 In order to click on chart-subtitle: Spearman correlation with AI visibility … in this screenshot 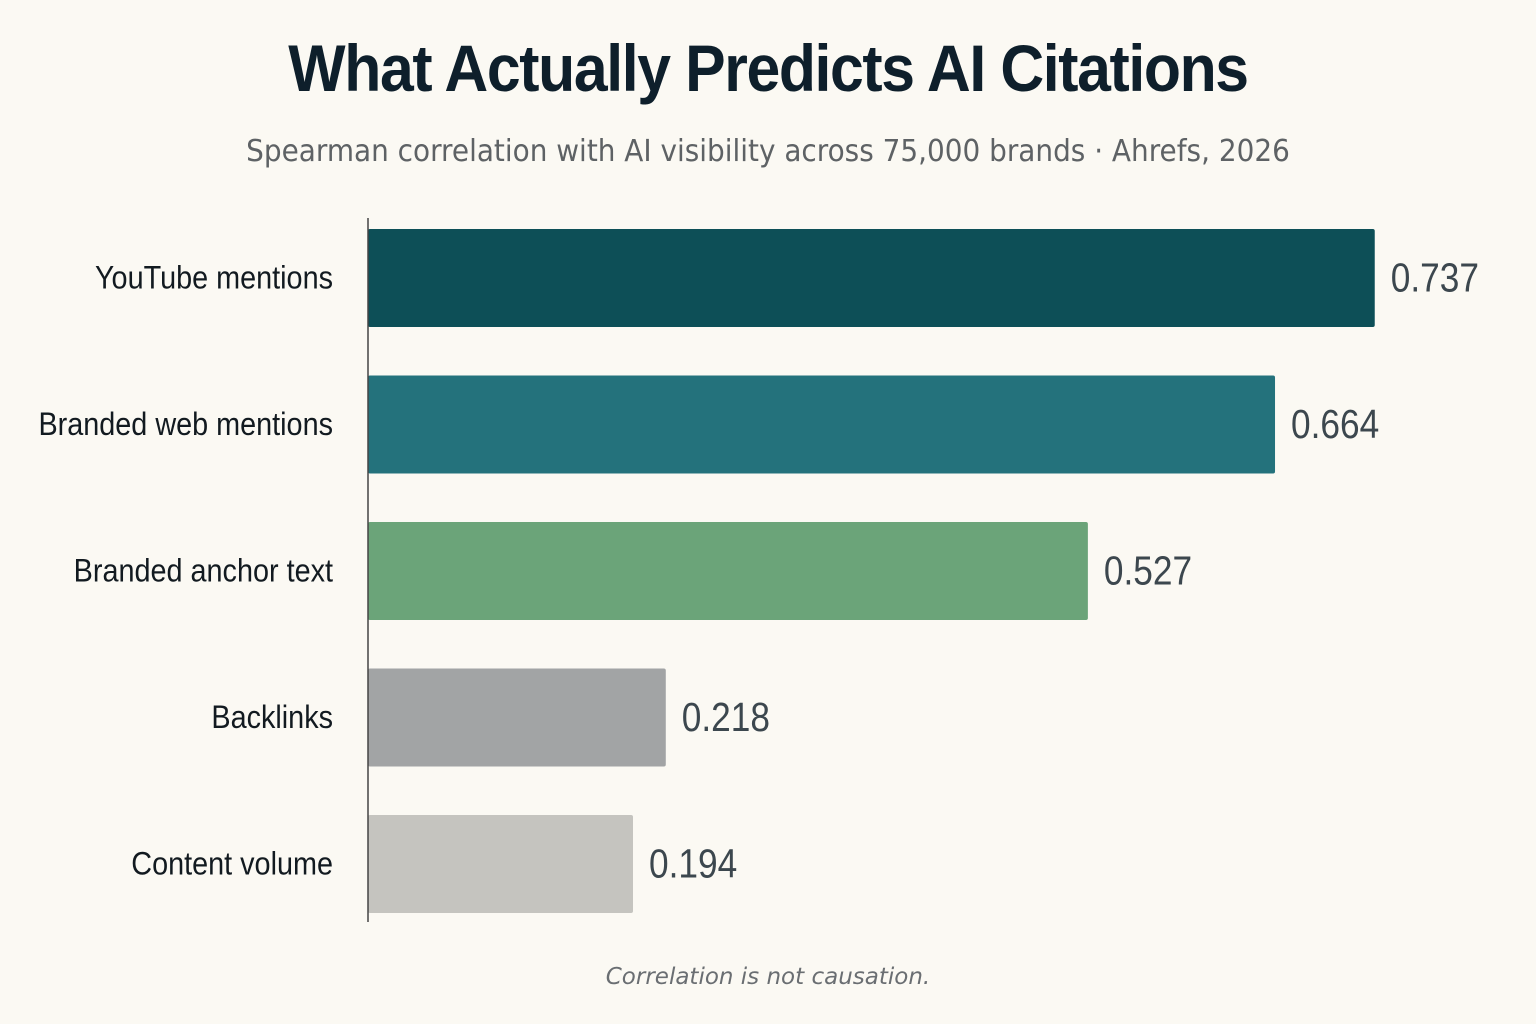, I will do `click(768, 151)`.